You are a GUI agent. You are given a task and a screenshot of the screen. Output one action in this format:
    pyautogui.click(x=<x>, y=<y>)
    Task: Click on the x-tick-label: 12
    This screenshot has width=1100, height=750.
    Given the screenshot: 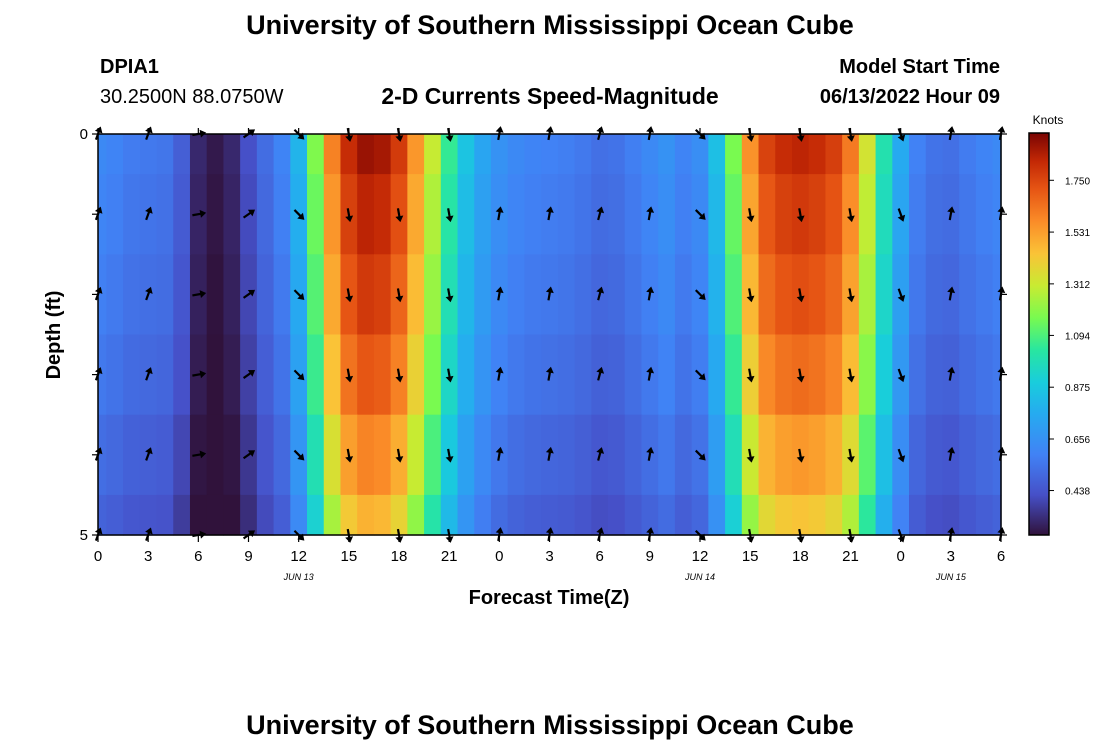 What is the action you would take?
    pyautogui.click(x=298, y=556)
    